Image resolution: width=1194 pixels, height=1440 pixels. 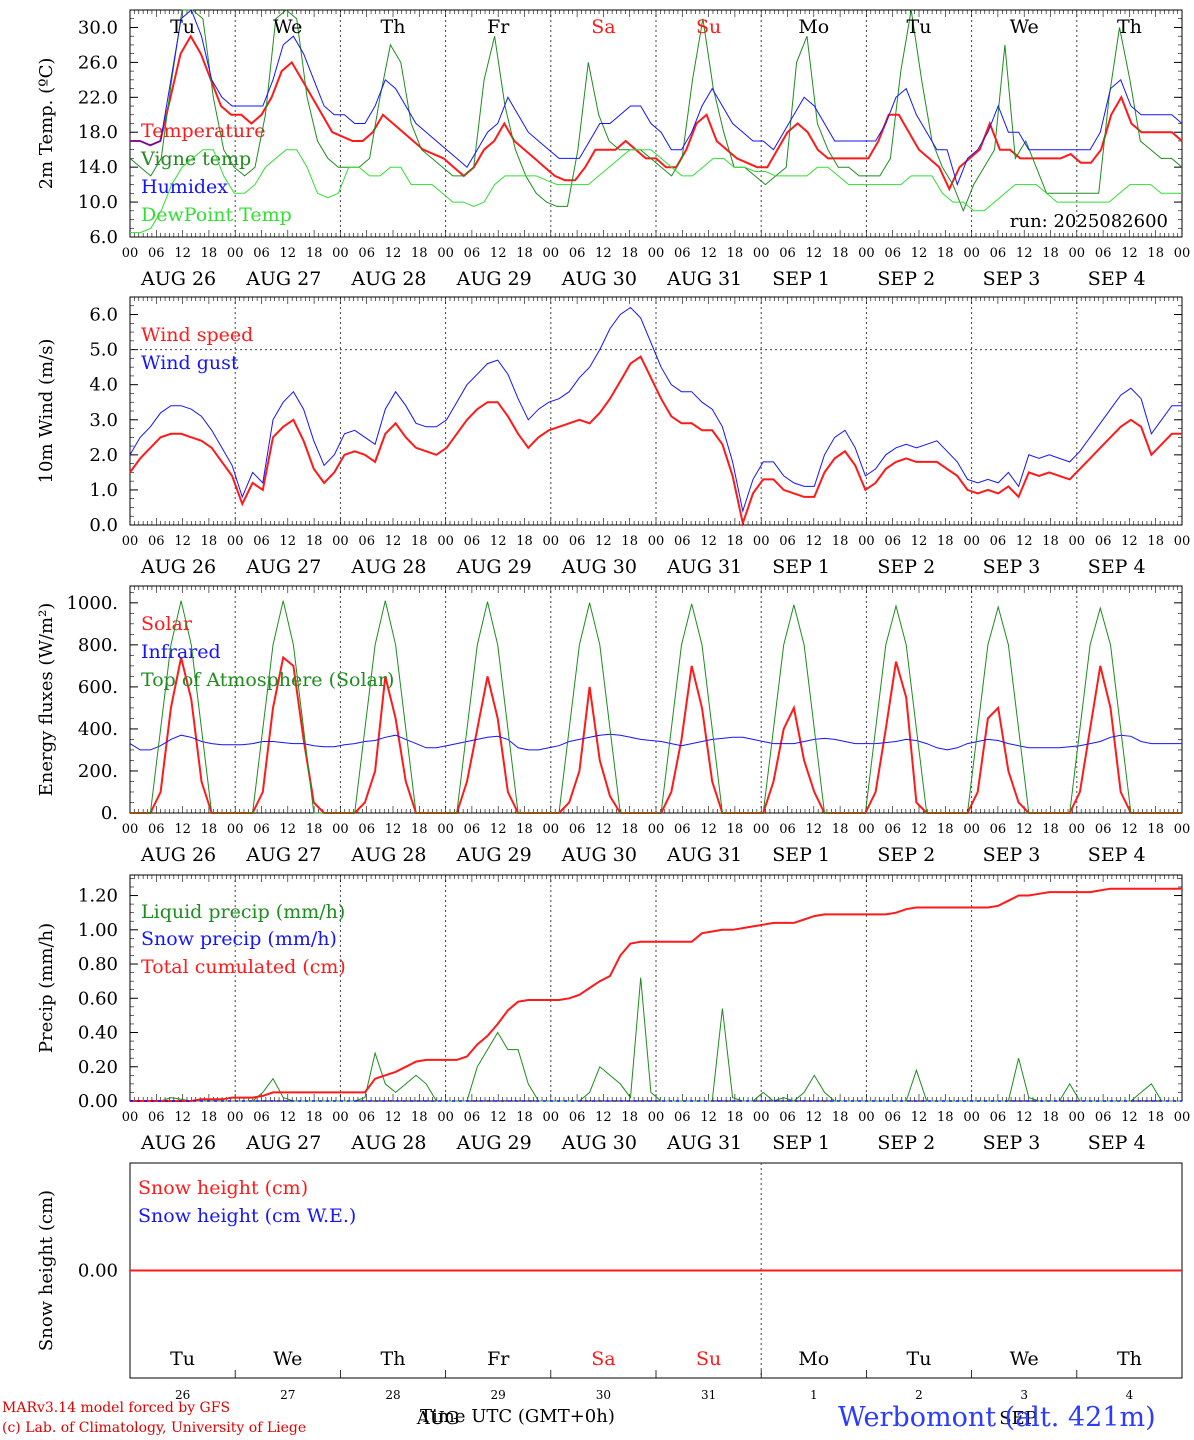 I want to click on series-line-wind-speed, so click(x=655, y=441).